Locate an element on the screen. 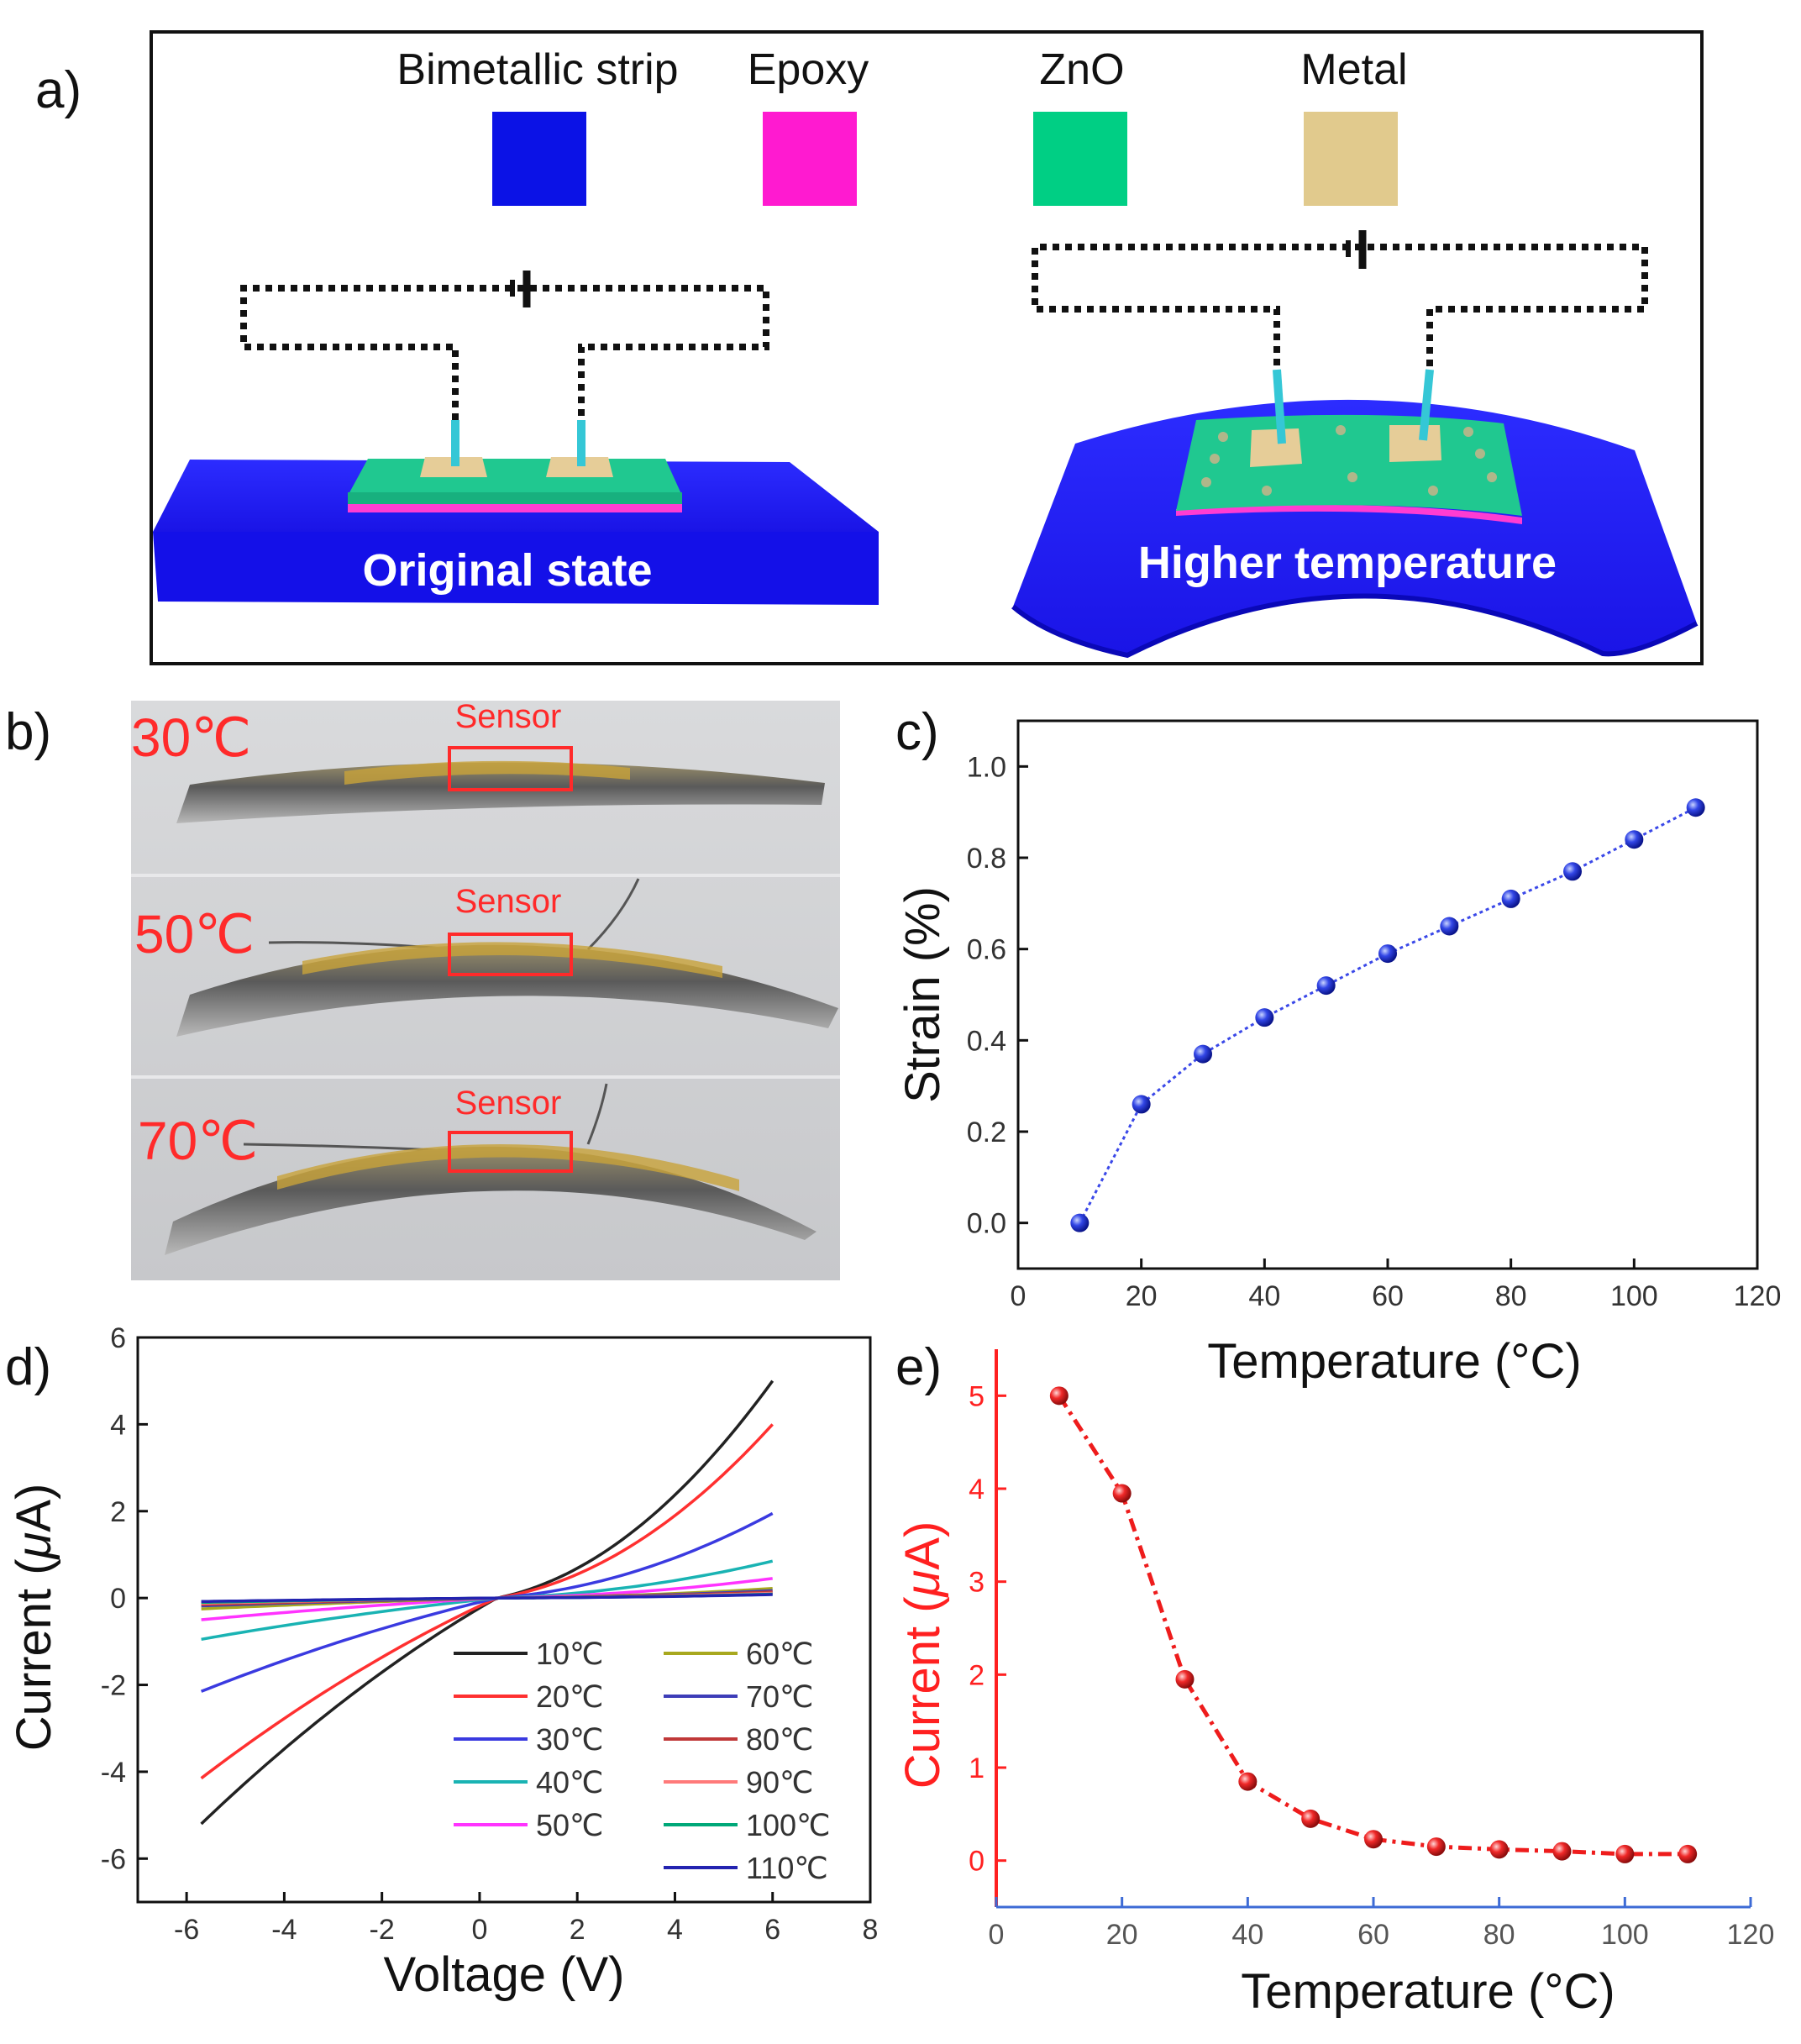 The height and width of the screenshot is (2044, 1801). panel-b: b) 30℃ Sensor 50℃ Sensor 70℃ Sensor is located at coordinates (423, 989).